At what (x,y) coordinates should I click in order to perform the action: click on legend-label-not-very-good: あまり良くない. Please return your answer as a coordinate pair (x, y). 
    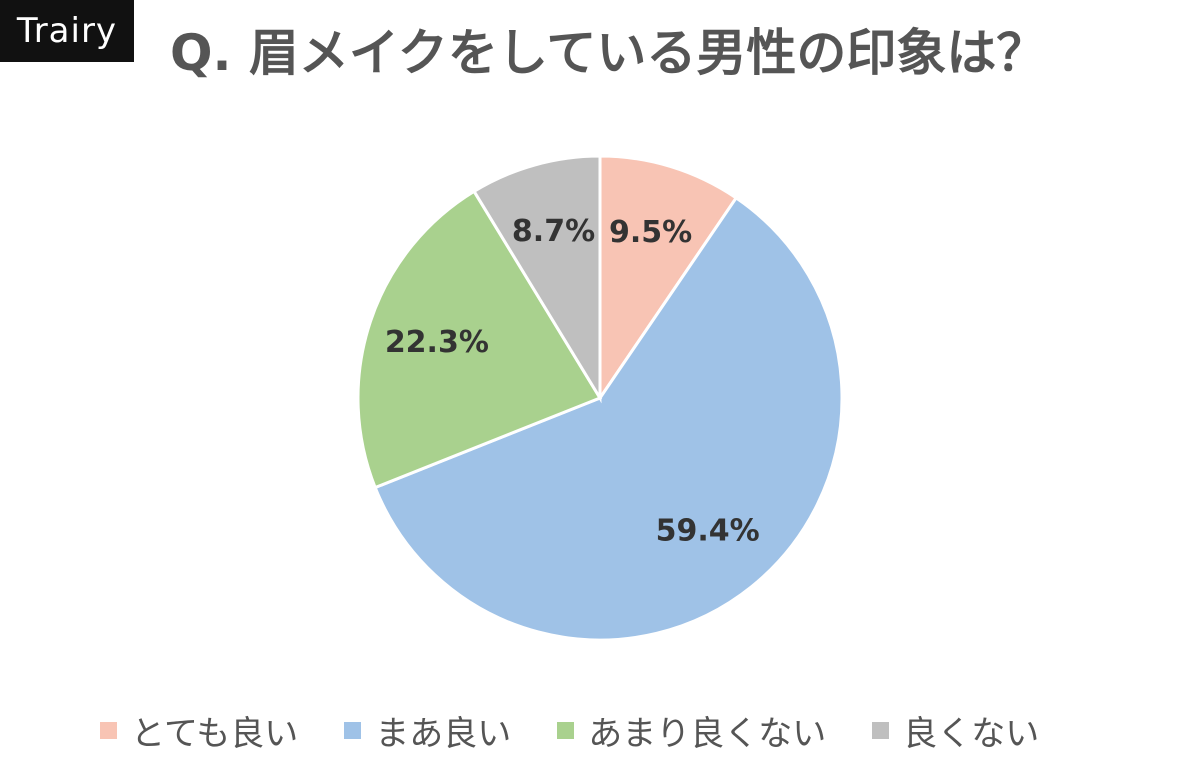
    Looking at the image, I should click on (707, 733).